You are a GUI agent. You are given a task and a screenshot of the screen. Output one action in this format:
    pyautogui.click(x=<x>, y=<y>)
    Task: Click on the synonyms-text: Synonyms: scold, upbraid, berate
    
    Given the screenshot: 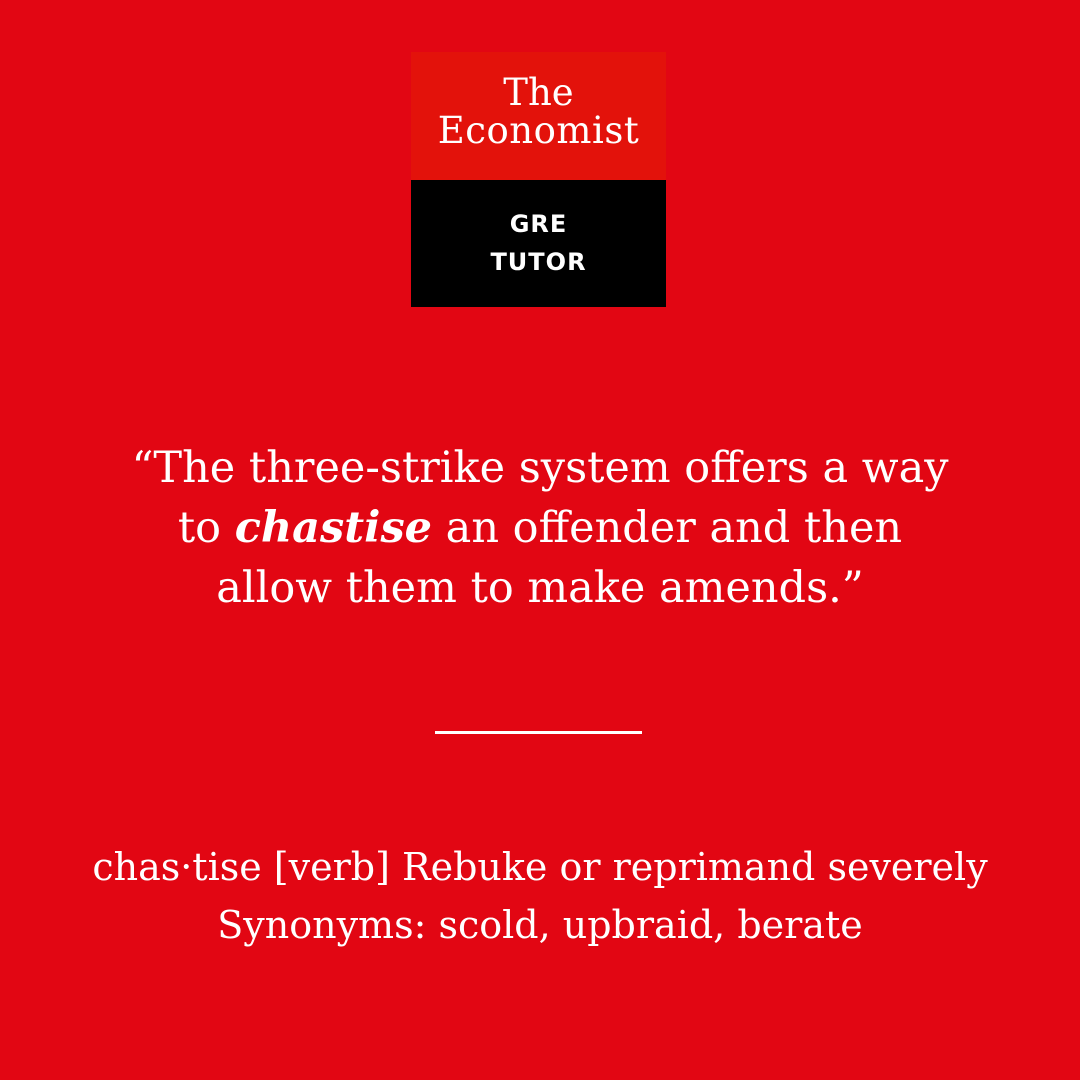 What is the action you would take?
    pyautogui.click(x=540, y=925)
    